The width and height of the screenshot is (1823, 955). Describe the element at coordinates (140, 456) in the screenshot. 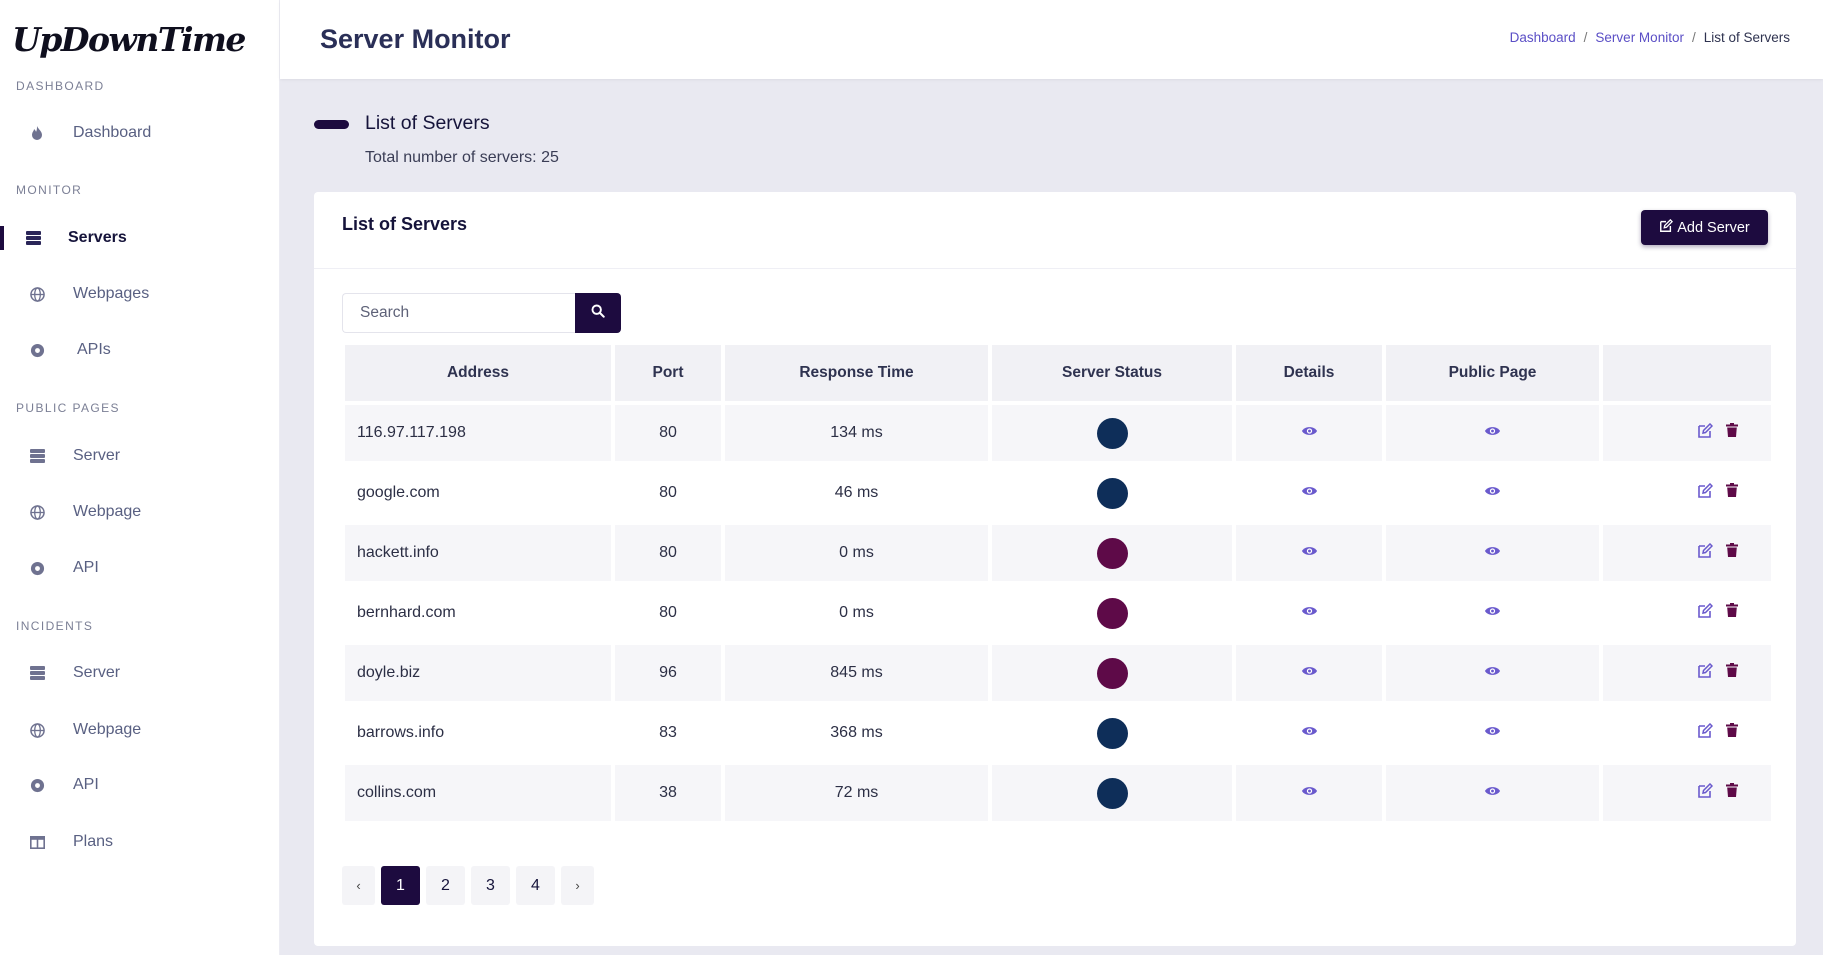

I see `sidebar-item-public-server: Server` at that location.